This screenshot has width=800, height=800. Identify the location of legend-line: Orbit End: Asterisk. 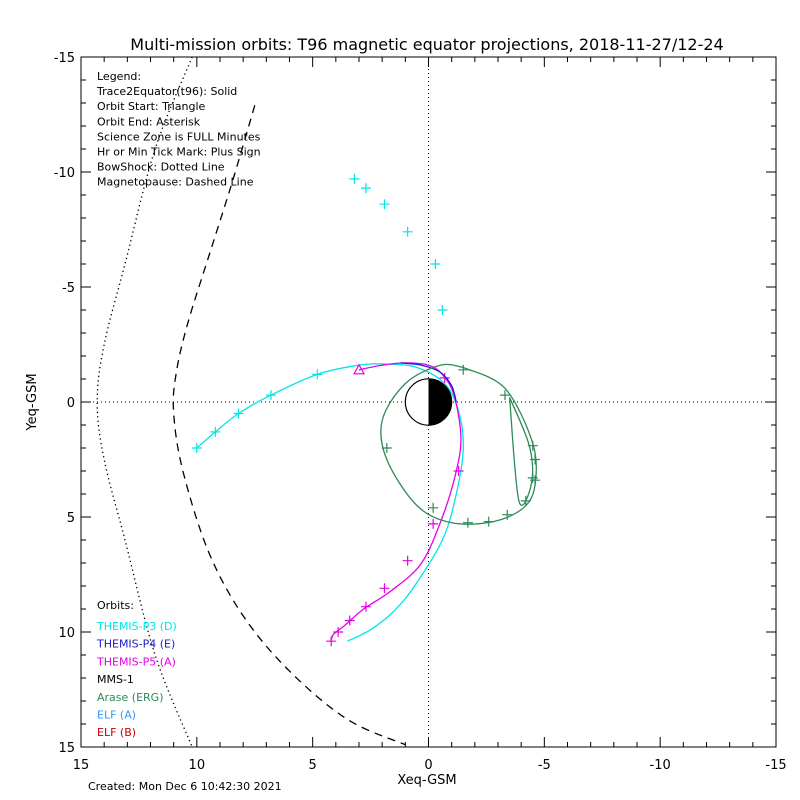
(149, 121).